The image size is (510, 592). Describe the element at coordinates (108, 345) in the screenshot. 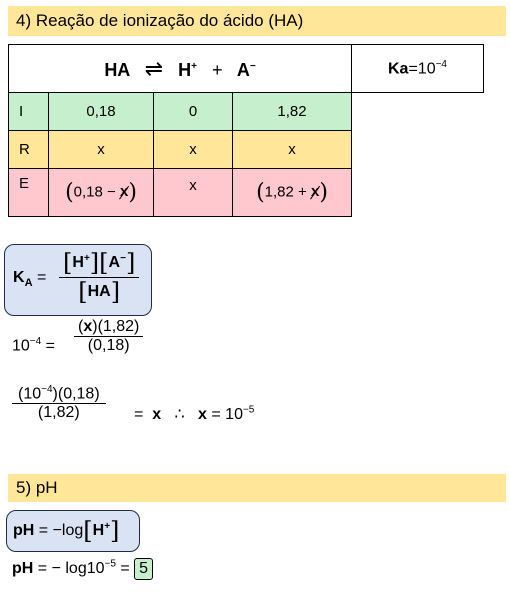

I see `eq1-denominator: (0,18)` at that location.